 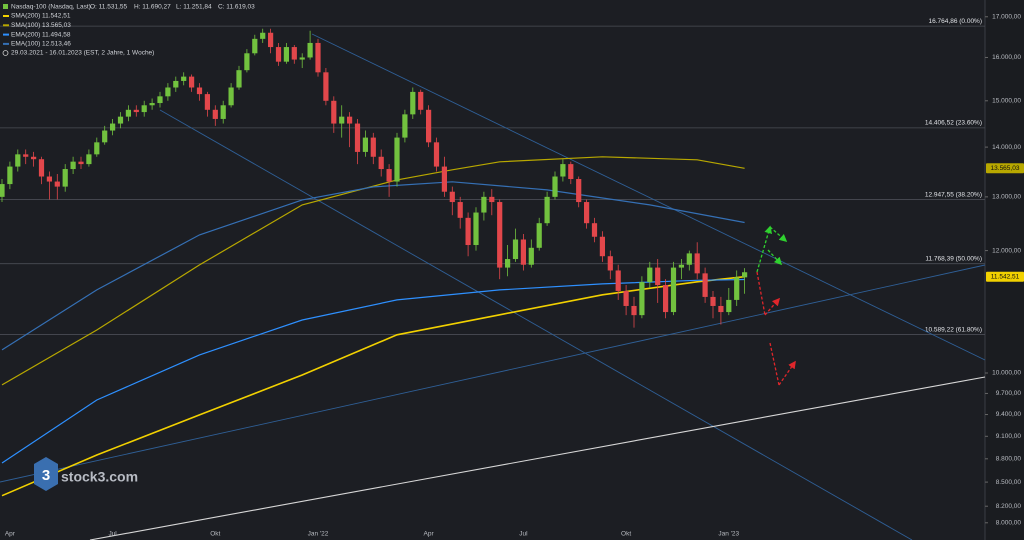 I want to click on y-tick-label: 8.800,00, so click(x=1009, y=459).